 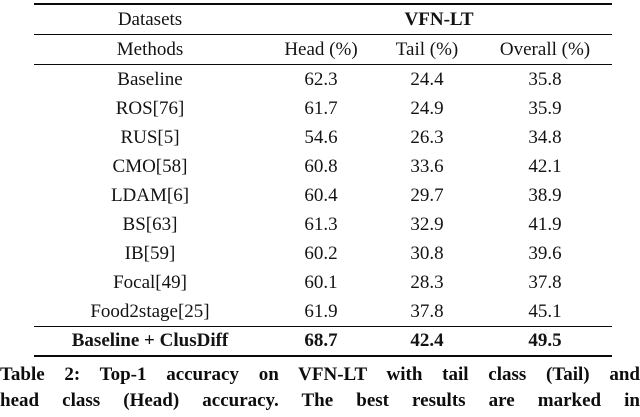 I want to click on method-cell: Food2stage[25], so click(x=150, y=311).